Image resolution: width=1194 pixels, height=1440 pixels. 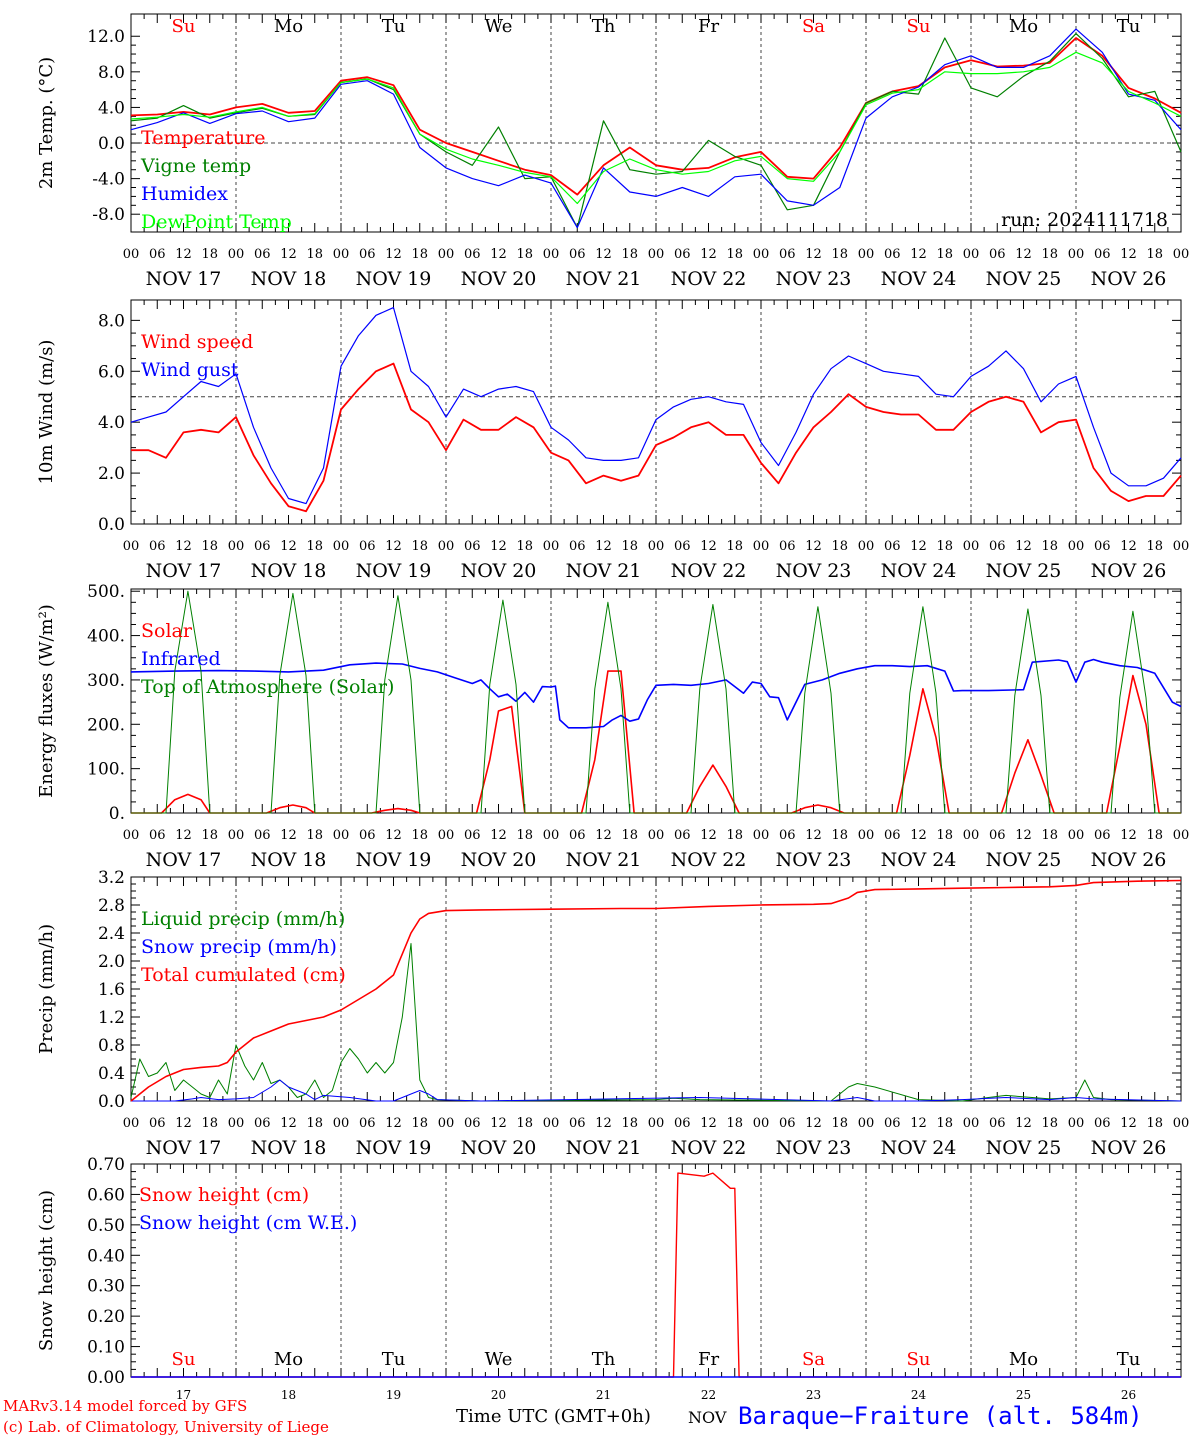 I want to click on x-date-label: NOV 20, so click(x=499, y=571).